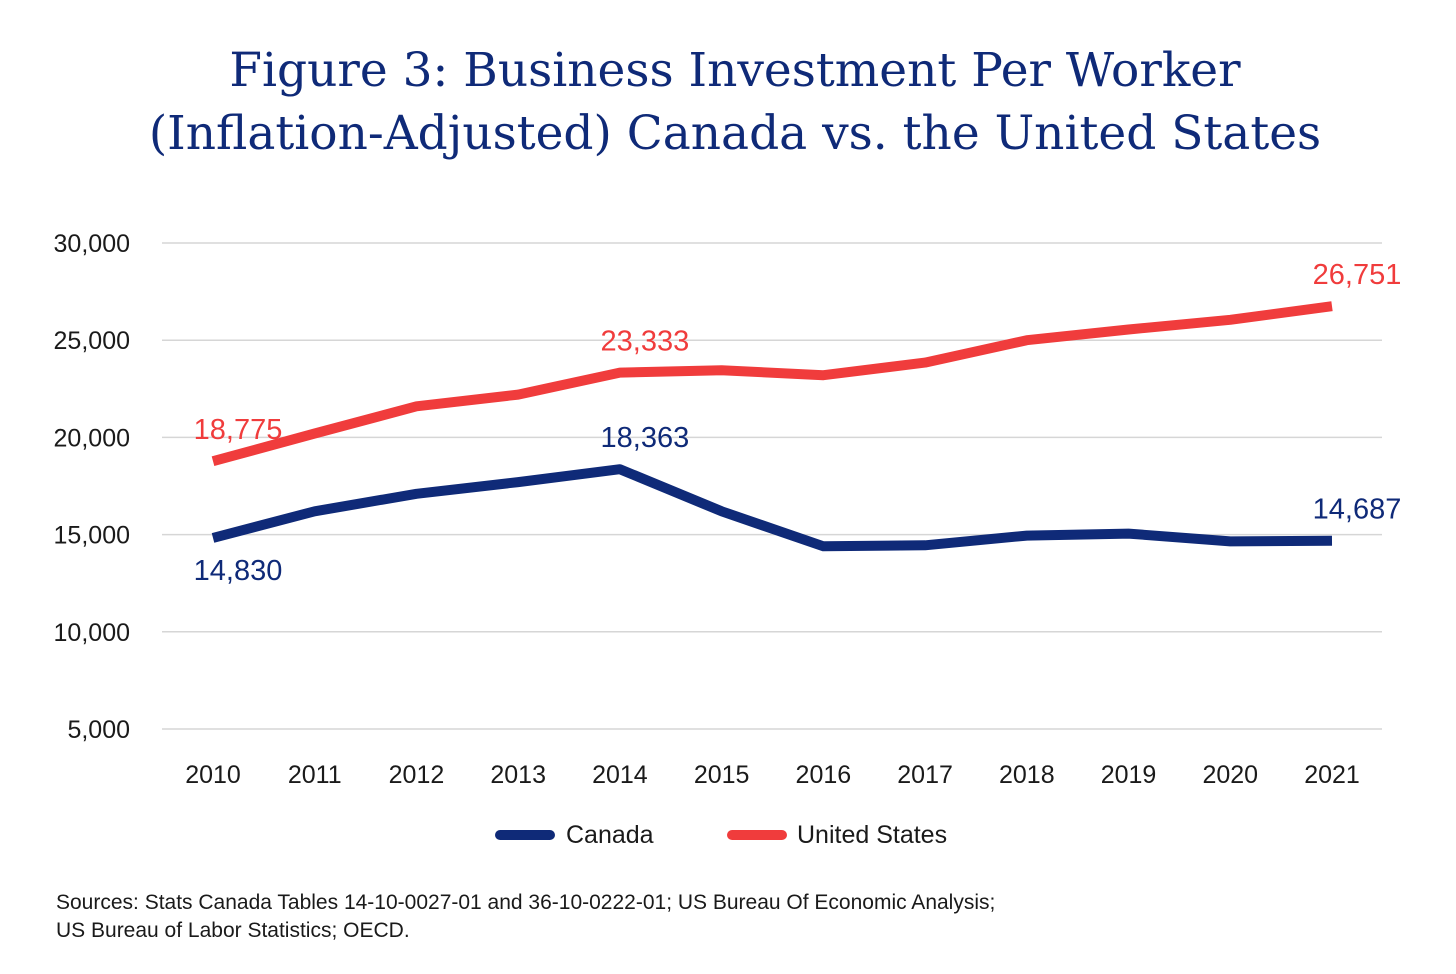 This screenshot has height=974, width=1456. Describe the element at coordinates (417, 775) in the screenshot. I see `x-tick-label: 2012` at that location.